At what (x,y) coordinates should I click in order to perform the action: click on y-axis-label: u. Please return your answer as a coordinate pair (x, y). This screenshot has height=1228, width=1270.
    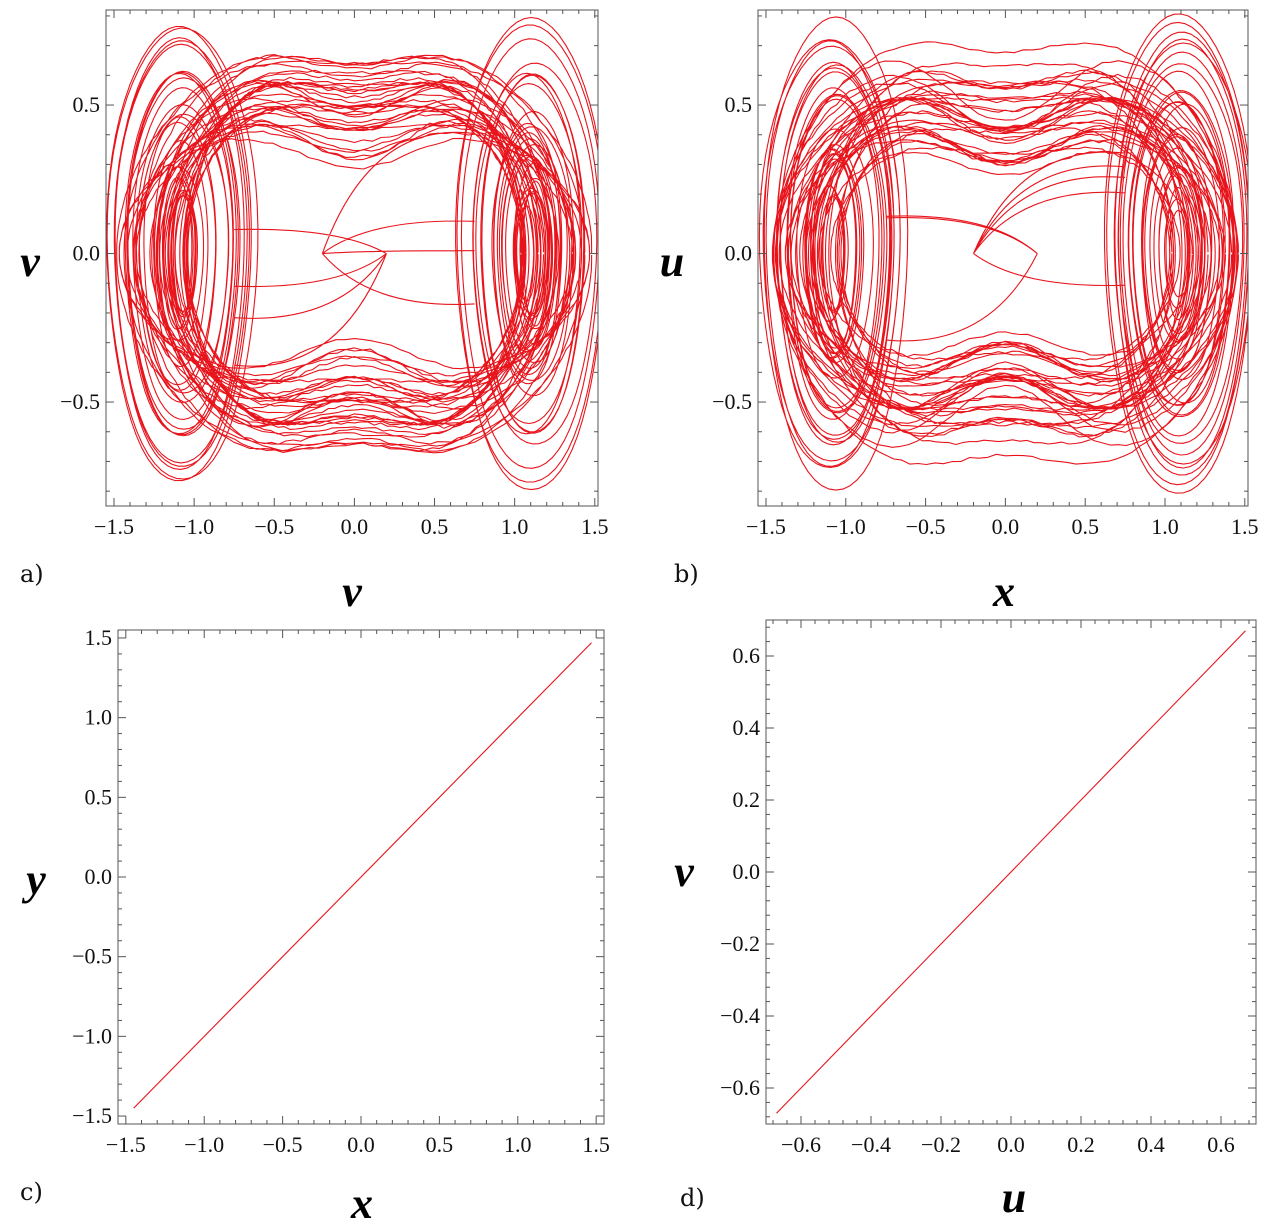
    Looking at the image, I should click on (672, 261).